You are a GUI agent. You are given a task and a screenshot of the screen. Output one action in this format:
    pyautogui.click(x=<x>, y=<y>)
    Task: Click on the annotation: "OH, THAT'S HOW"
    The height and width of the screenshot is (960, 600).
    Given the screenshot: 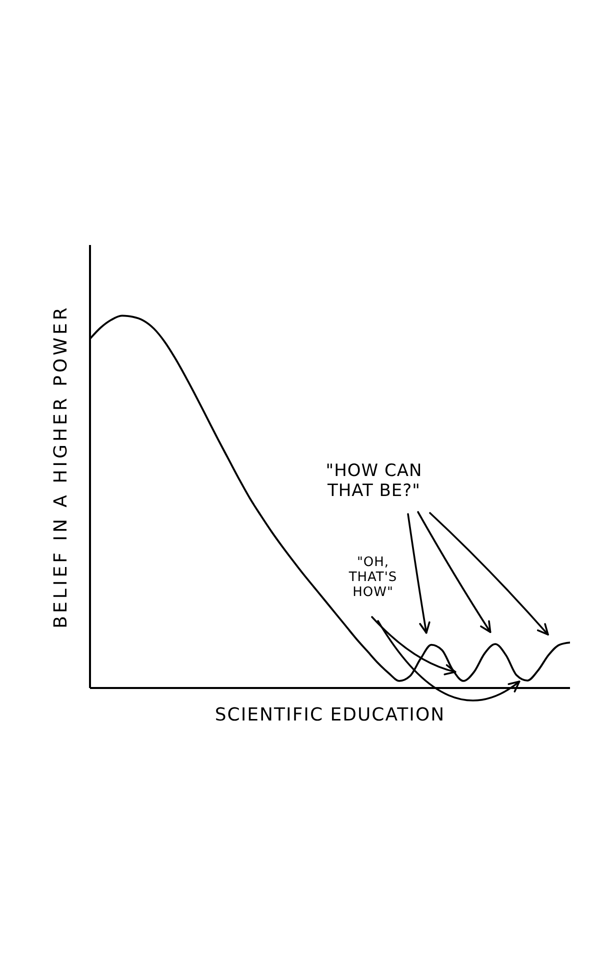 What is the action you would take?
    pyautogui.click(x=373, y=578)
    